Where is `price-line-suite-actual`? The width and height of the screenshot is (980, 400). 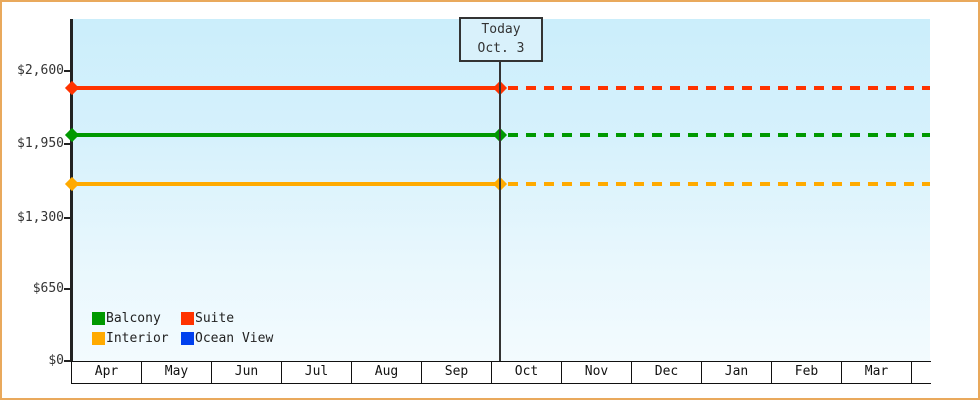 price-line-suite-actual is located at coordinates (286, 88).